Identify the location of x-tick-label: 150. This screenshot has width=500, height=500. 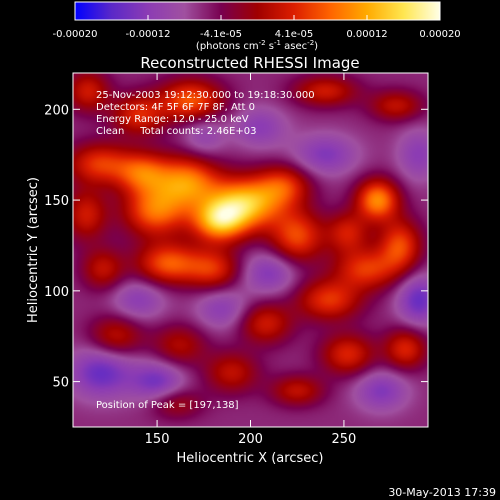
(157, 439).